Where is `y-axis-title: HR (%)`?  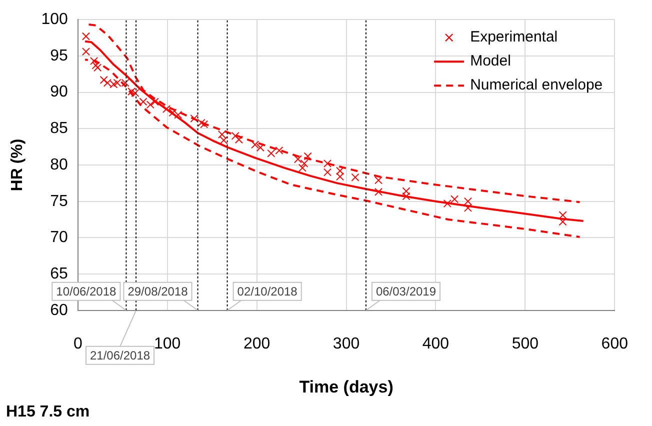 y-axis-title: HR (%) is located at coordinates (17, 165).